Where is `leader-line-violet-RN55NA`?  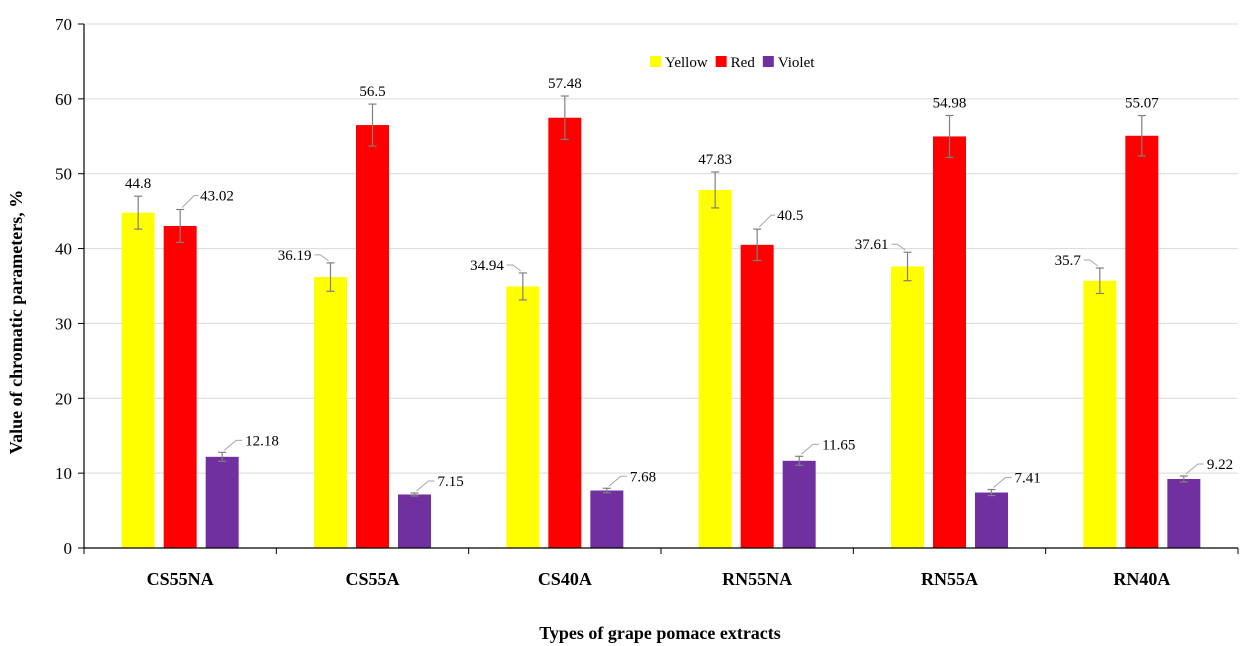 leader-line-violet-RN55NA is located at coordinates (810, 449).